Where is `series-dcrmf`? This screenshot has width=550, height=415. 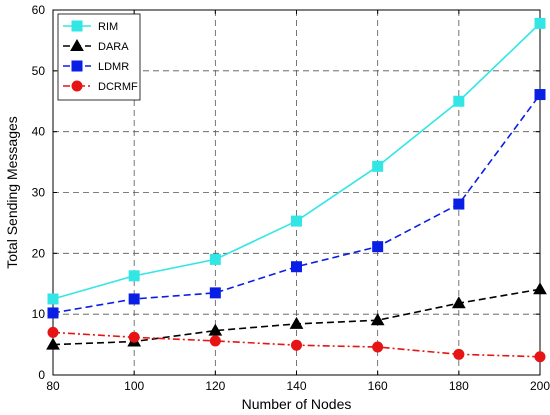 series-dcrmf is located at coordinates (296, 344).